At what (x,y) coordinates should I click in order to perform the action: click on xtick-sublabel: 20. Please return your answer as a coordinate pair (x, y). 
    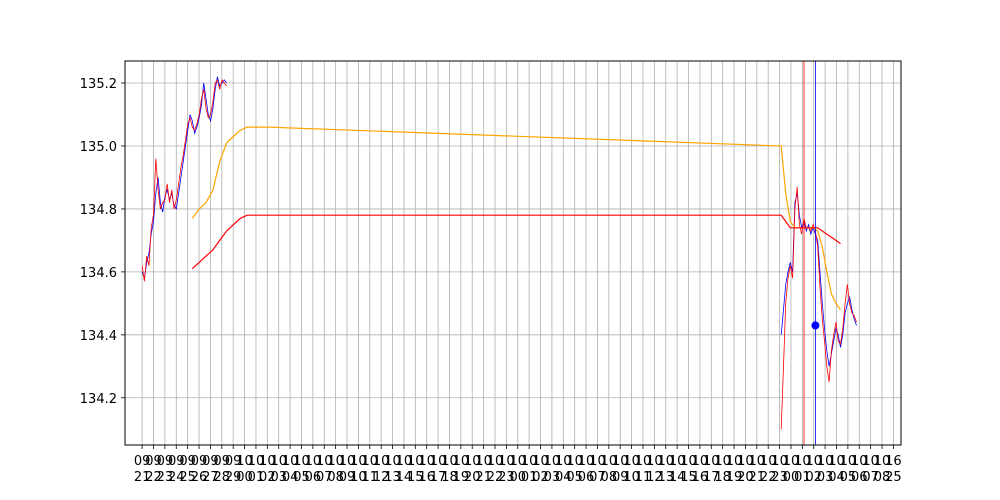
    Looking at the image, I should click on (745, 477).